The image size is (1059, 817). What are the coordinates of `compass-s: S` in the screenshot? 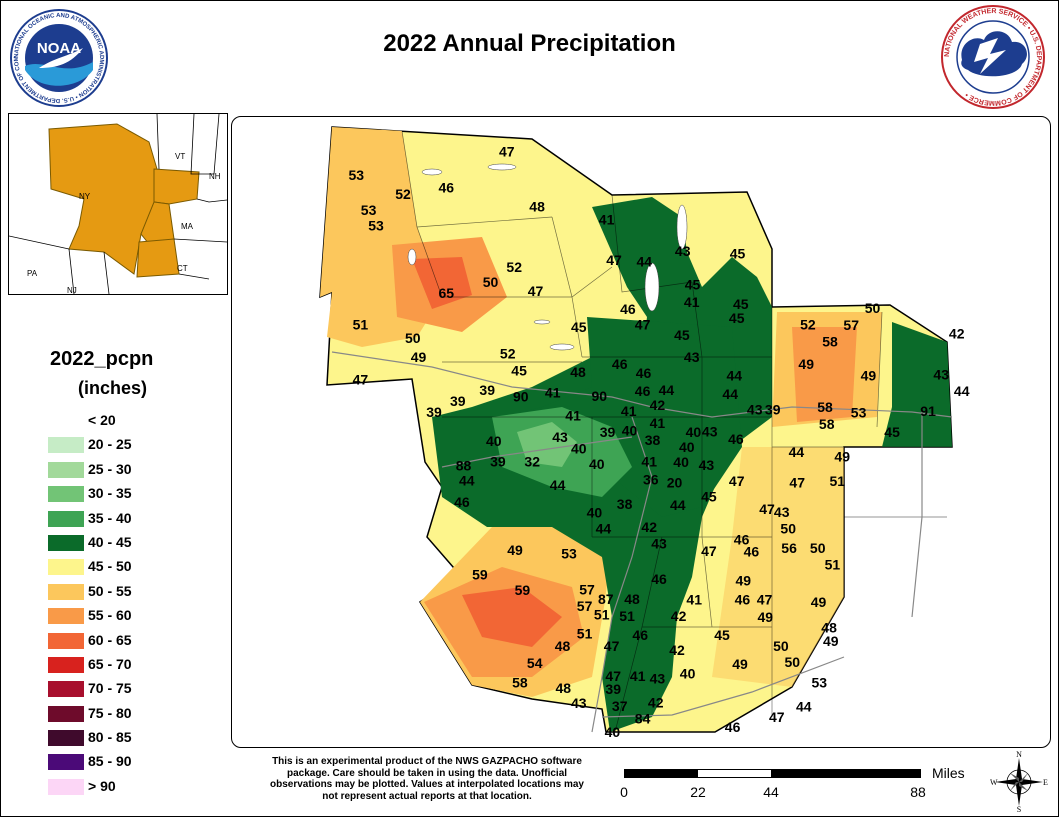 It's located at (1019, 808).